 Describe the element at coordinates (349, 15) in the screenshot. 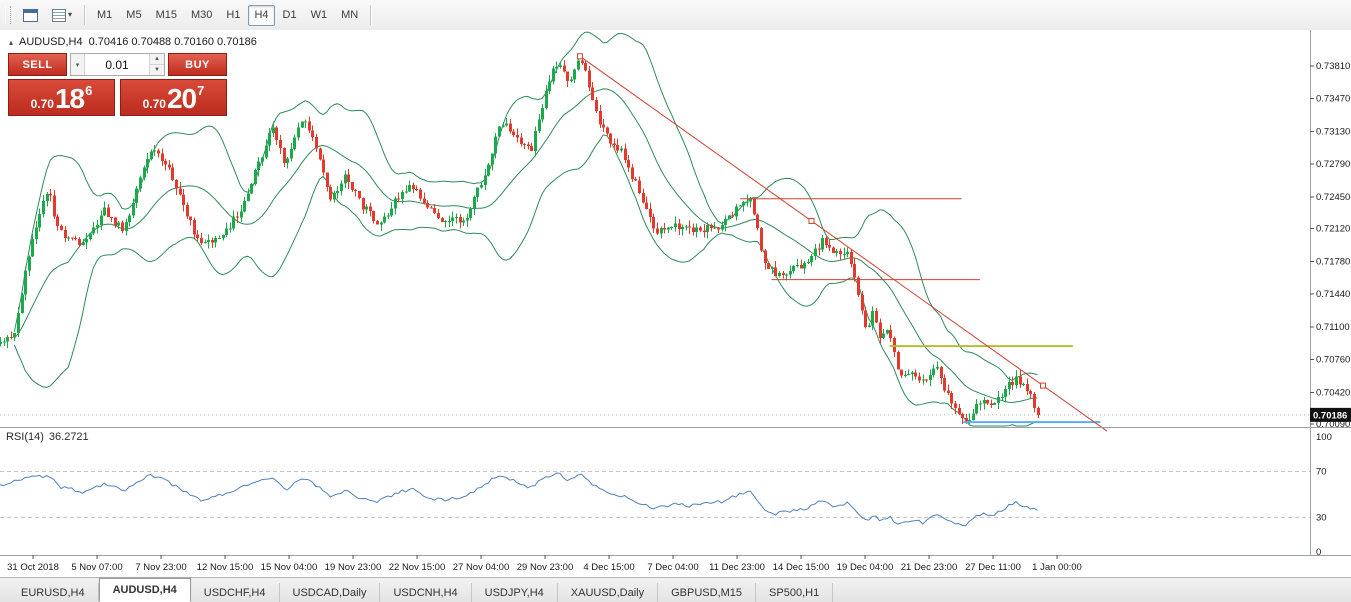

I see `timeframe-button-mn: MN` at that location.